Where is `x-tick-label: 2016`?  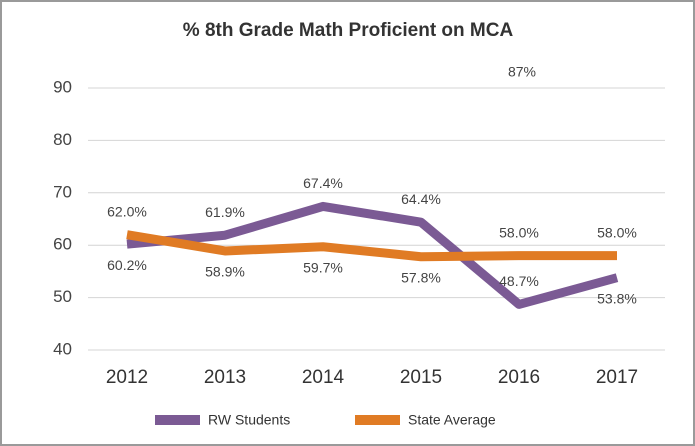
x-tick-label: 2016 is located at coordinates (519, 377).